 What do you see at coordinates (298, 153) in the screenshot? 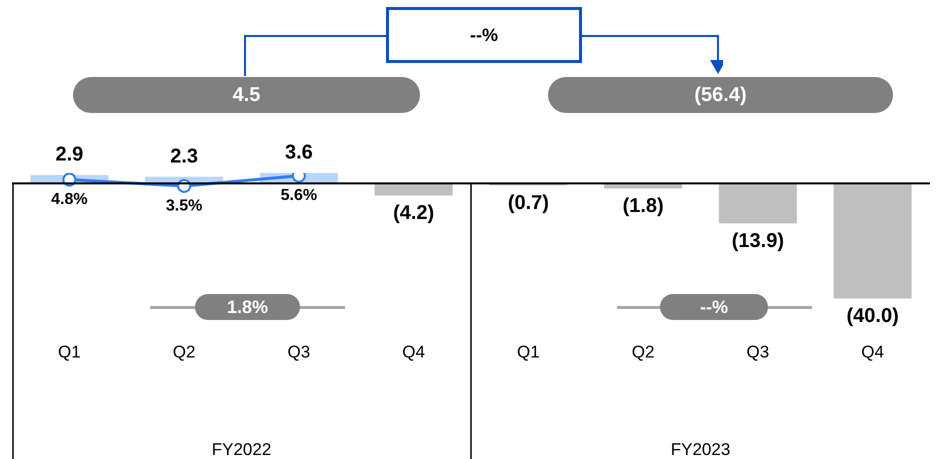
I see `data-label: 3.6` at bounding box center [298, 153].